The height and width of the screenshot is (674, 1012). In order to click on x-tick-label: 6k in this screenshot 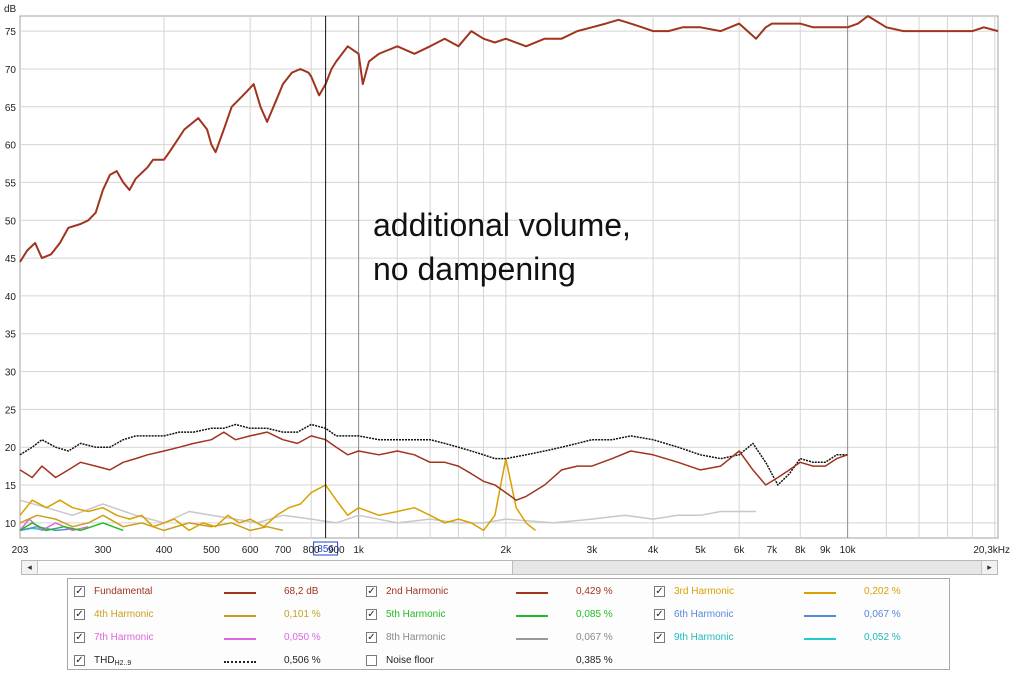, I will do `click(740, 550)`.